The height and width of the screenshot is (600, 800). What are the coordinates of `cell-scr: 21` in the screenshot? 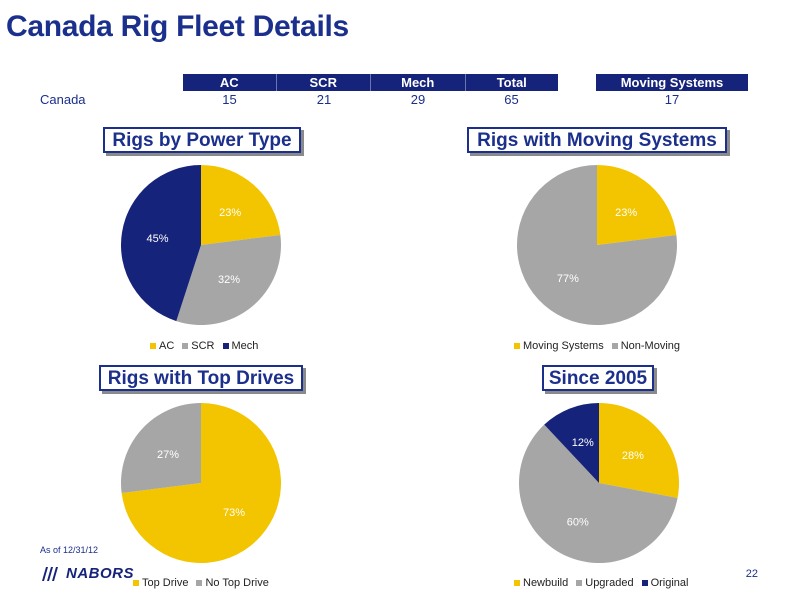 It's located at (324, 99).